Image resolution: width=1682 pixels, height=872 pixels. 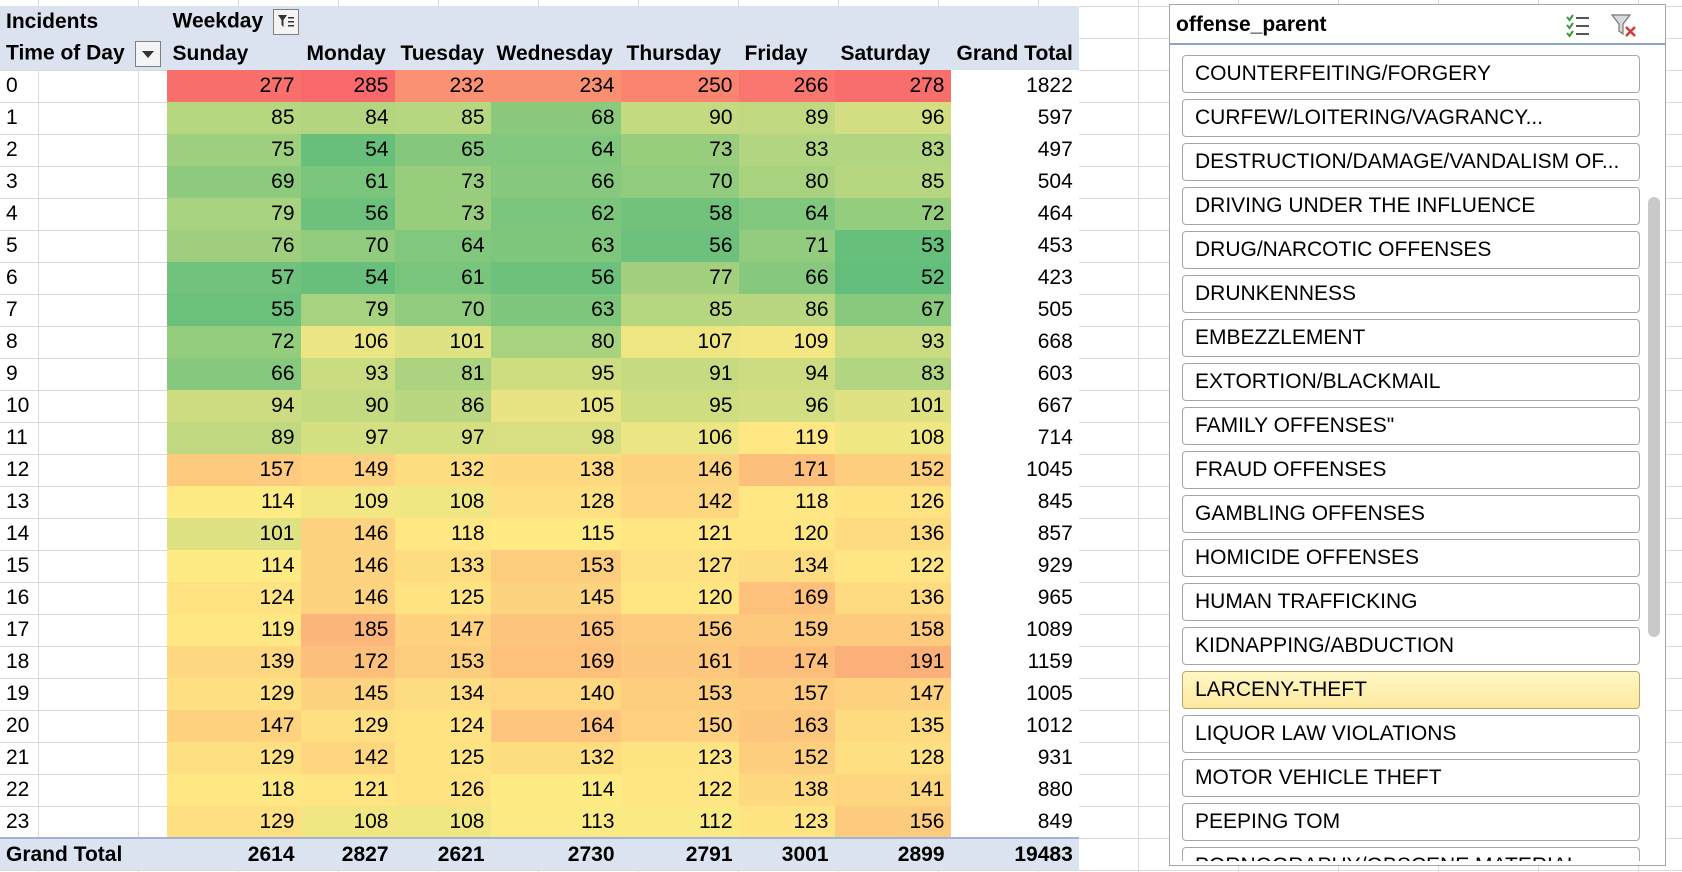 What do you see at coordinates (1411, 338) in the screenshot?
I see `slicer-item: EMBEZZLEMENT` at bounding box center [1411, 338].